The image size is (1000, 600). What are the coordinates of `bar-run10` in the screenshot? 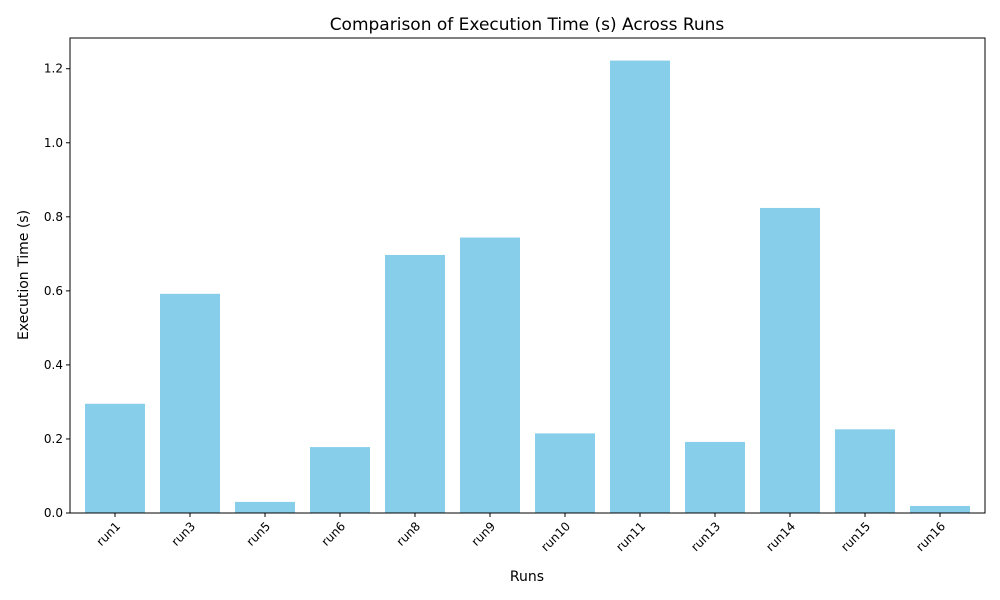 It's located at (565, 473).